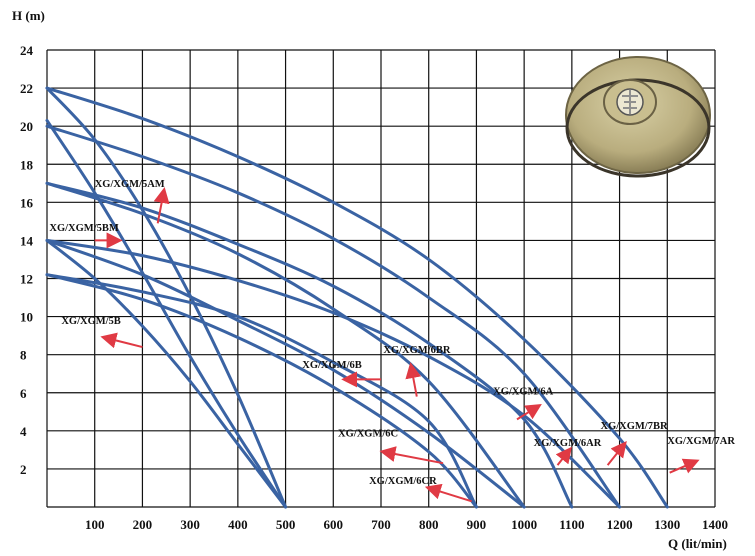 This screenshot has width=755, height=556. What do you see at coordinates (286, 524) in the screenshot?
I see `x-tick-label: 500` at bounding box center [286, 524].